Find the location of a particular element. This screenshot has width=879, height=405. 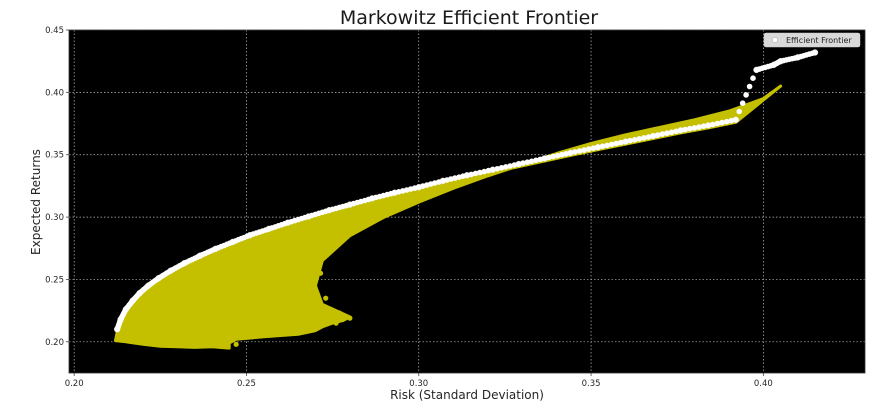

x-tick-label: 0.25 is located at coordinates (246, 384).